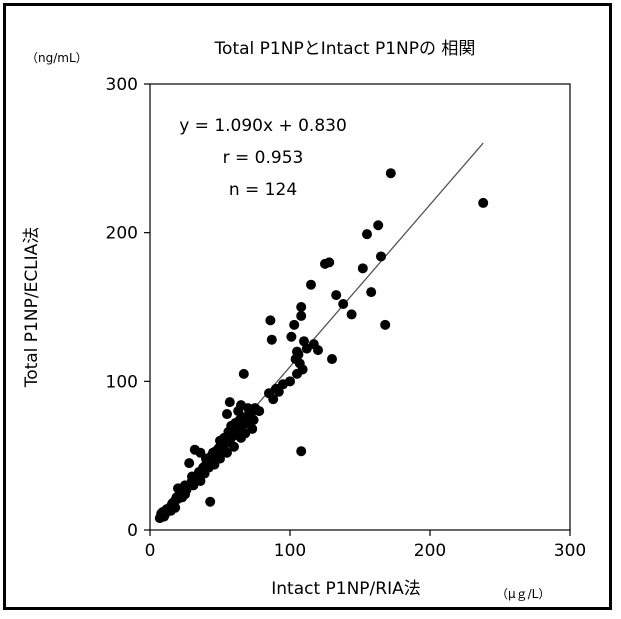 The image size is (621, 619). I want to click on y-axis-label: Total P1NP/ECLIA法, so click(32, 308).